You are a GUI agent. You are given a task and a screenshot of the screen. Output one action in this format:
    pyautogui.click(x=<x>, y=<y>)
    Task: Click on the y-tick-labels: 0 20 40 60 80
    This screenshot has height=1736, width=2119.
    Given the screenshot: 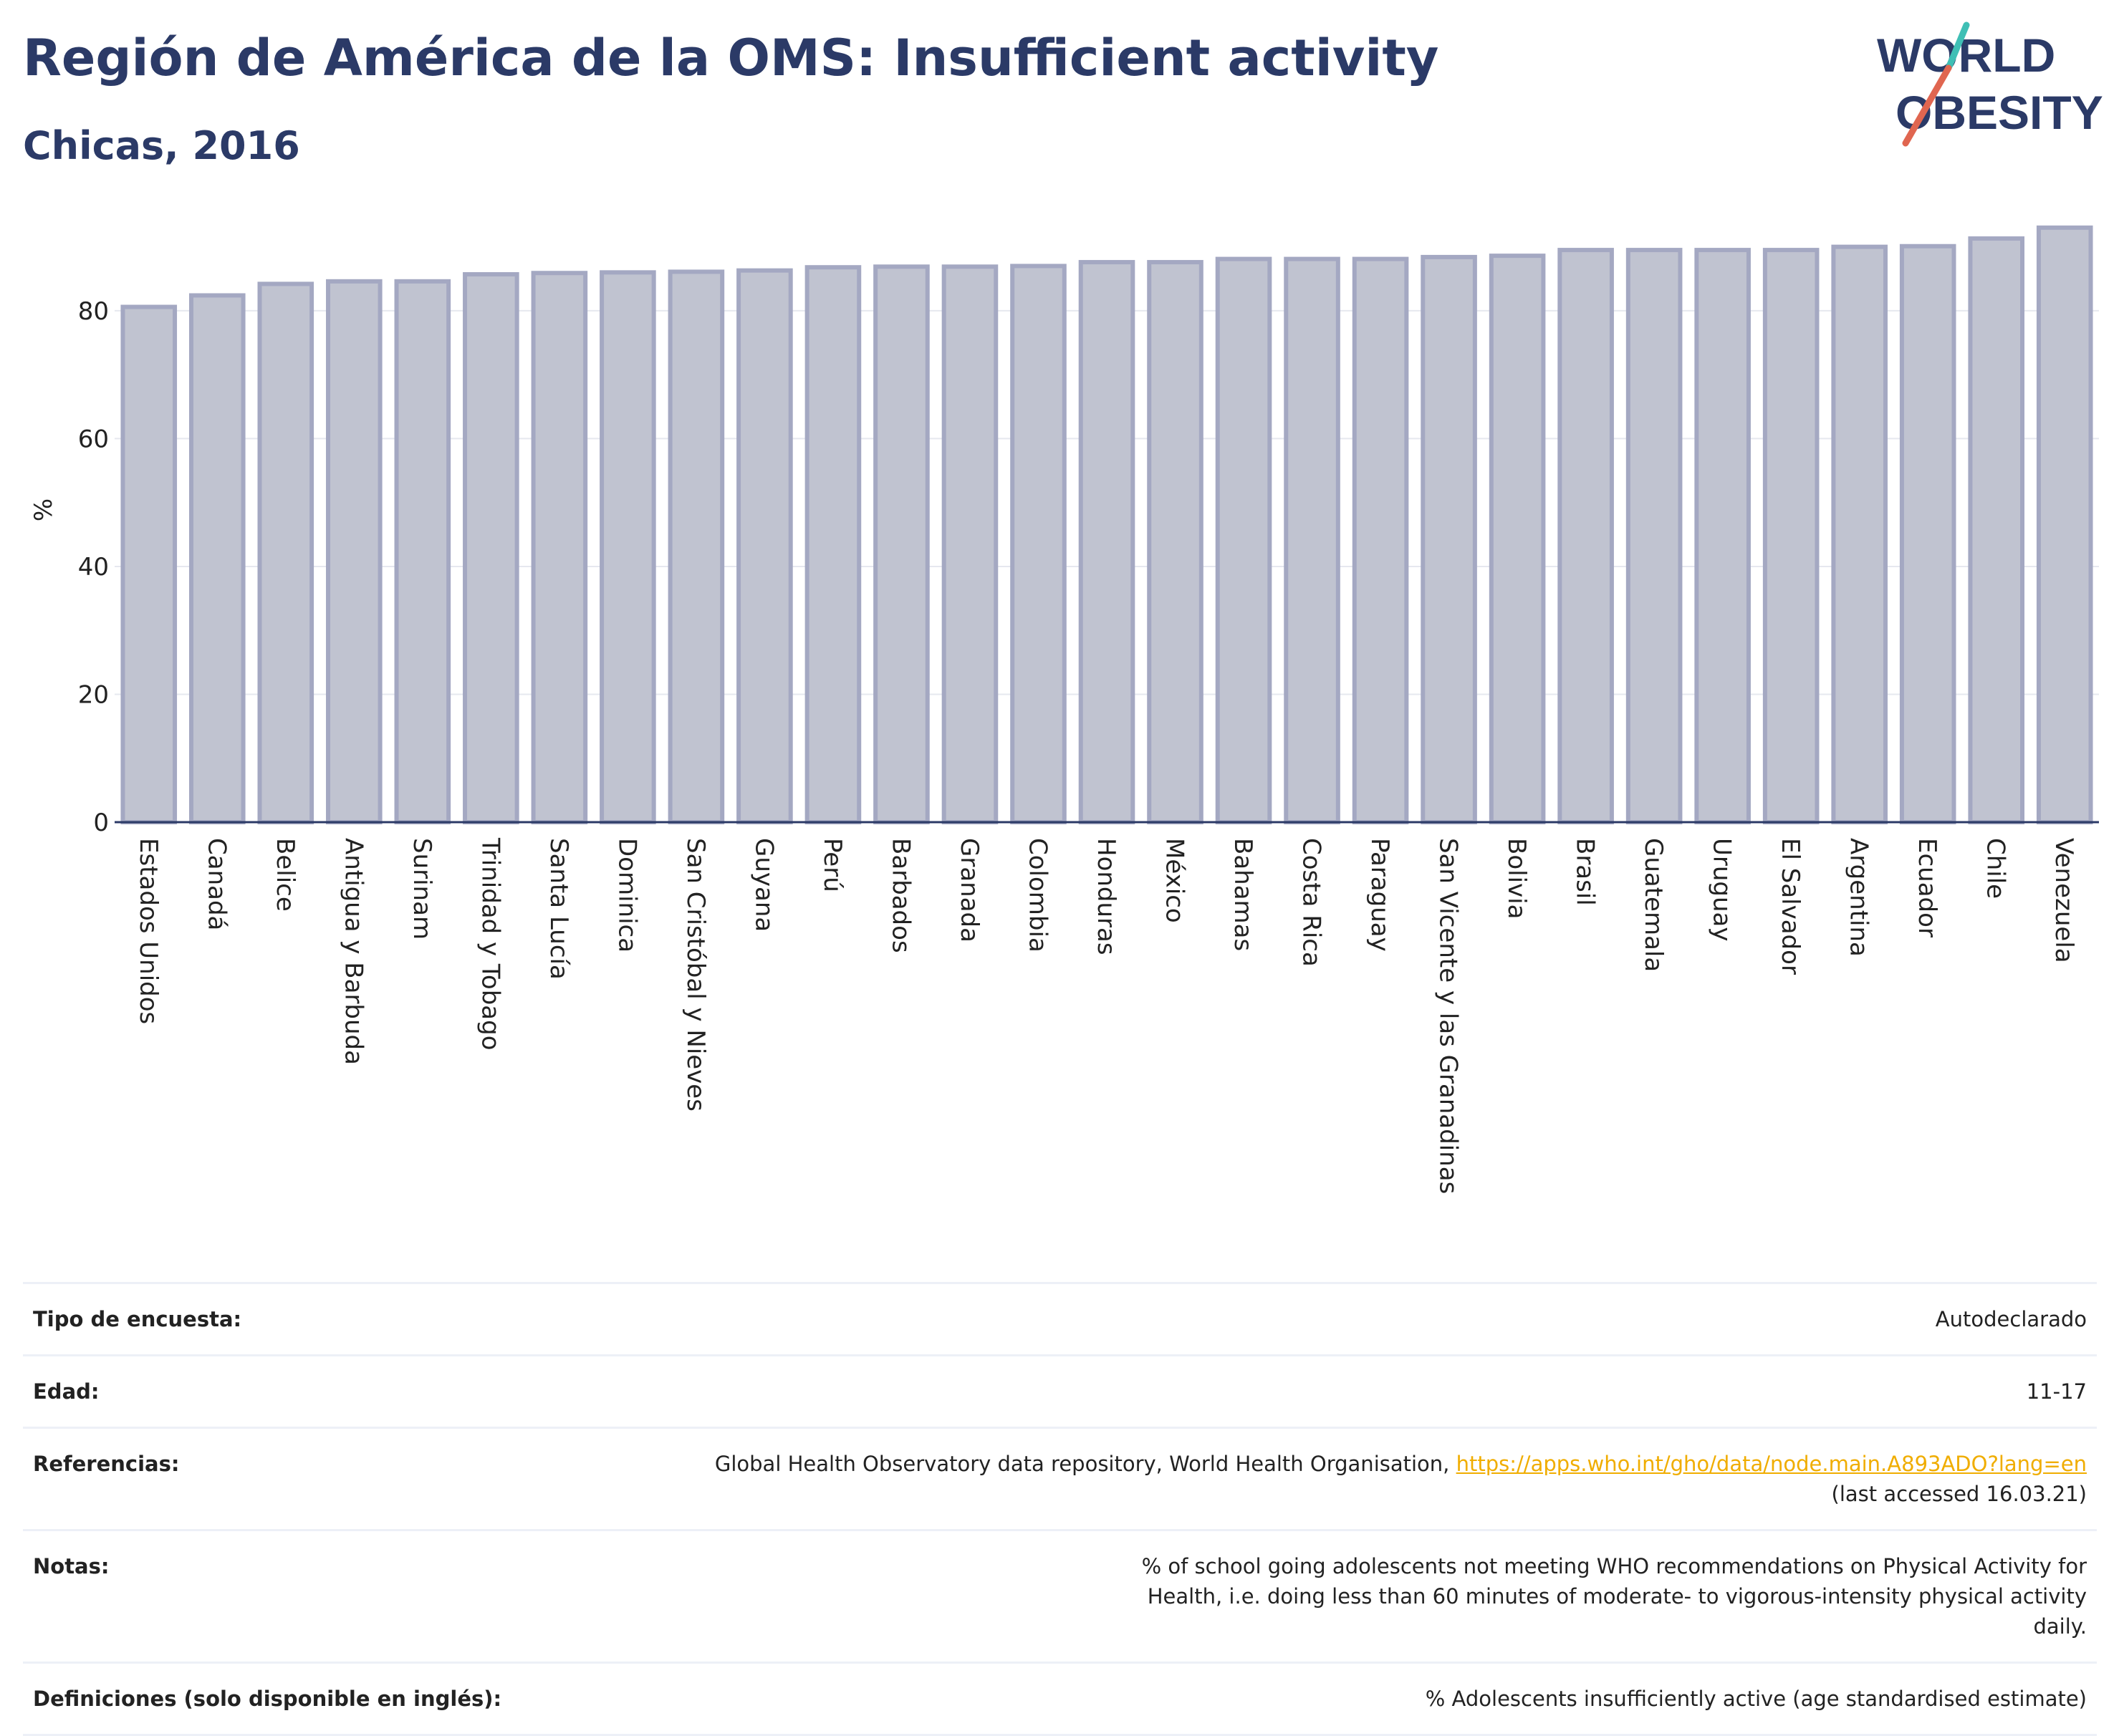 What is the action you would take?
    pyautogui.click(x=93, y=567)
    